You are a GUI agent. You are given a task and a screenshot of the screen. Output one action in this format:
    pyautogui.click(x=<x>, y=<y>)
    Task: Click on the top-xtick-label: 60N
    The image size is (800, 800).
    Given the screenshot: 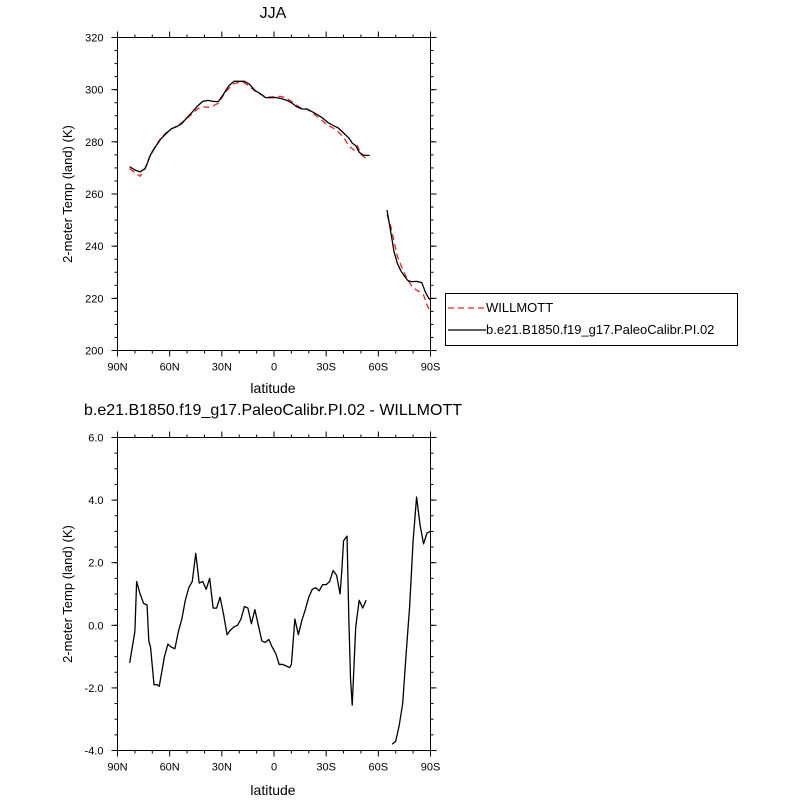 What is the action you would take?
    pyautogui.click(x=170, y=368)
    